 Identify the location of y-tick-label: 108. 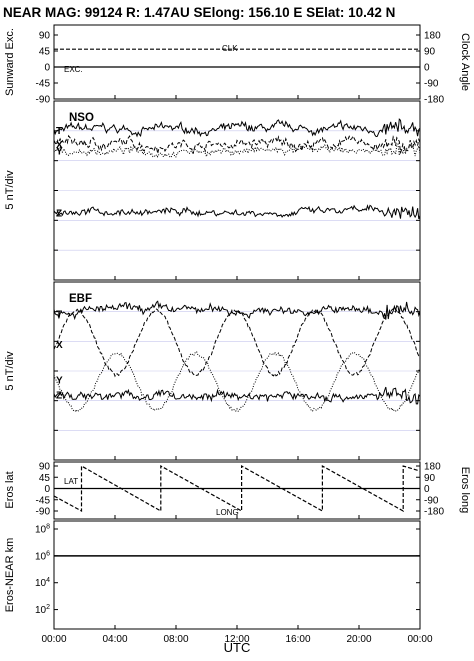
(42, 530).